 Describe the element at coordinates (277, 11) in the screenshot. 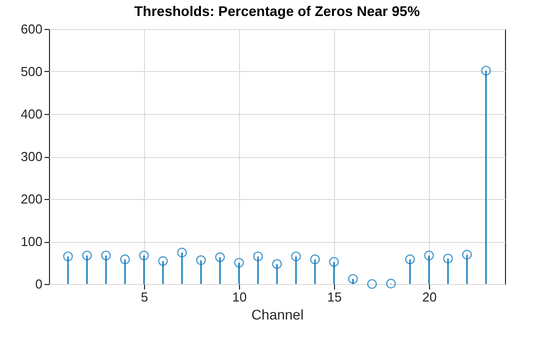

I see `chart-title: Thresholds: Percentage of Zeros Near 95%` at that location.